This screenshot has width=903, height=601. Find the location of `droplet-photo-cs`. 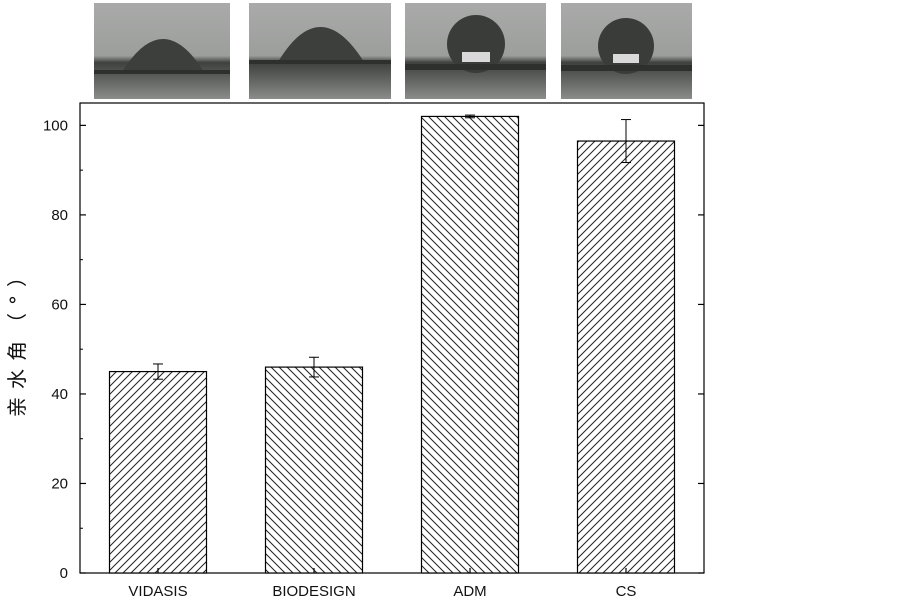

droplet-photo-cs is located at coordinates (626, 51).